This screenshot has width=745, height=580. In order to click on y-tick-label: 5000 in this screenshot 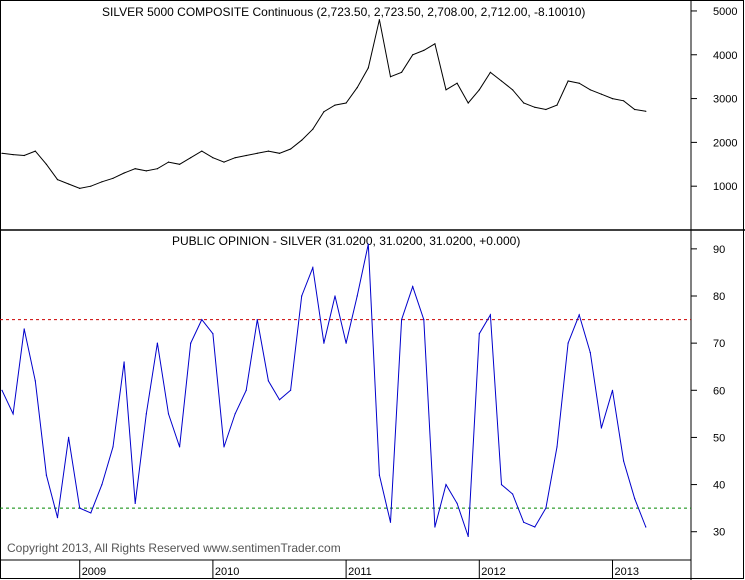, I will do `click(725, 12)`.